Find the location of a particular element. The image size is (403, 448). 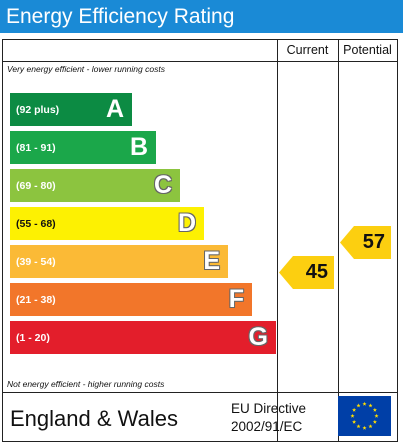

column-header-potential: Potential is located at coordinates (367, 50).